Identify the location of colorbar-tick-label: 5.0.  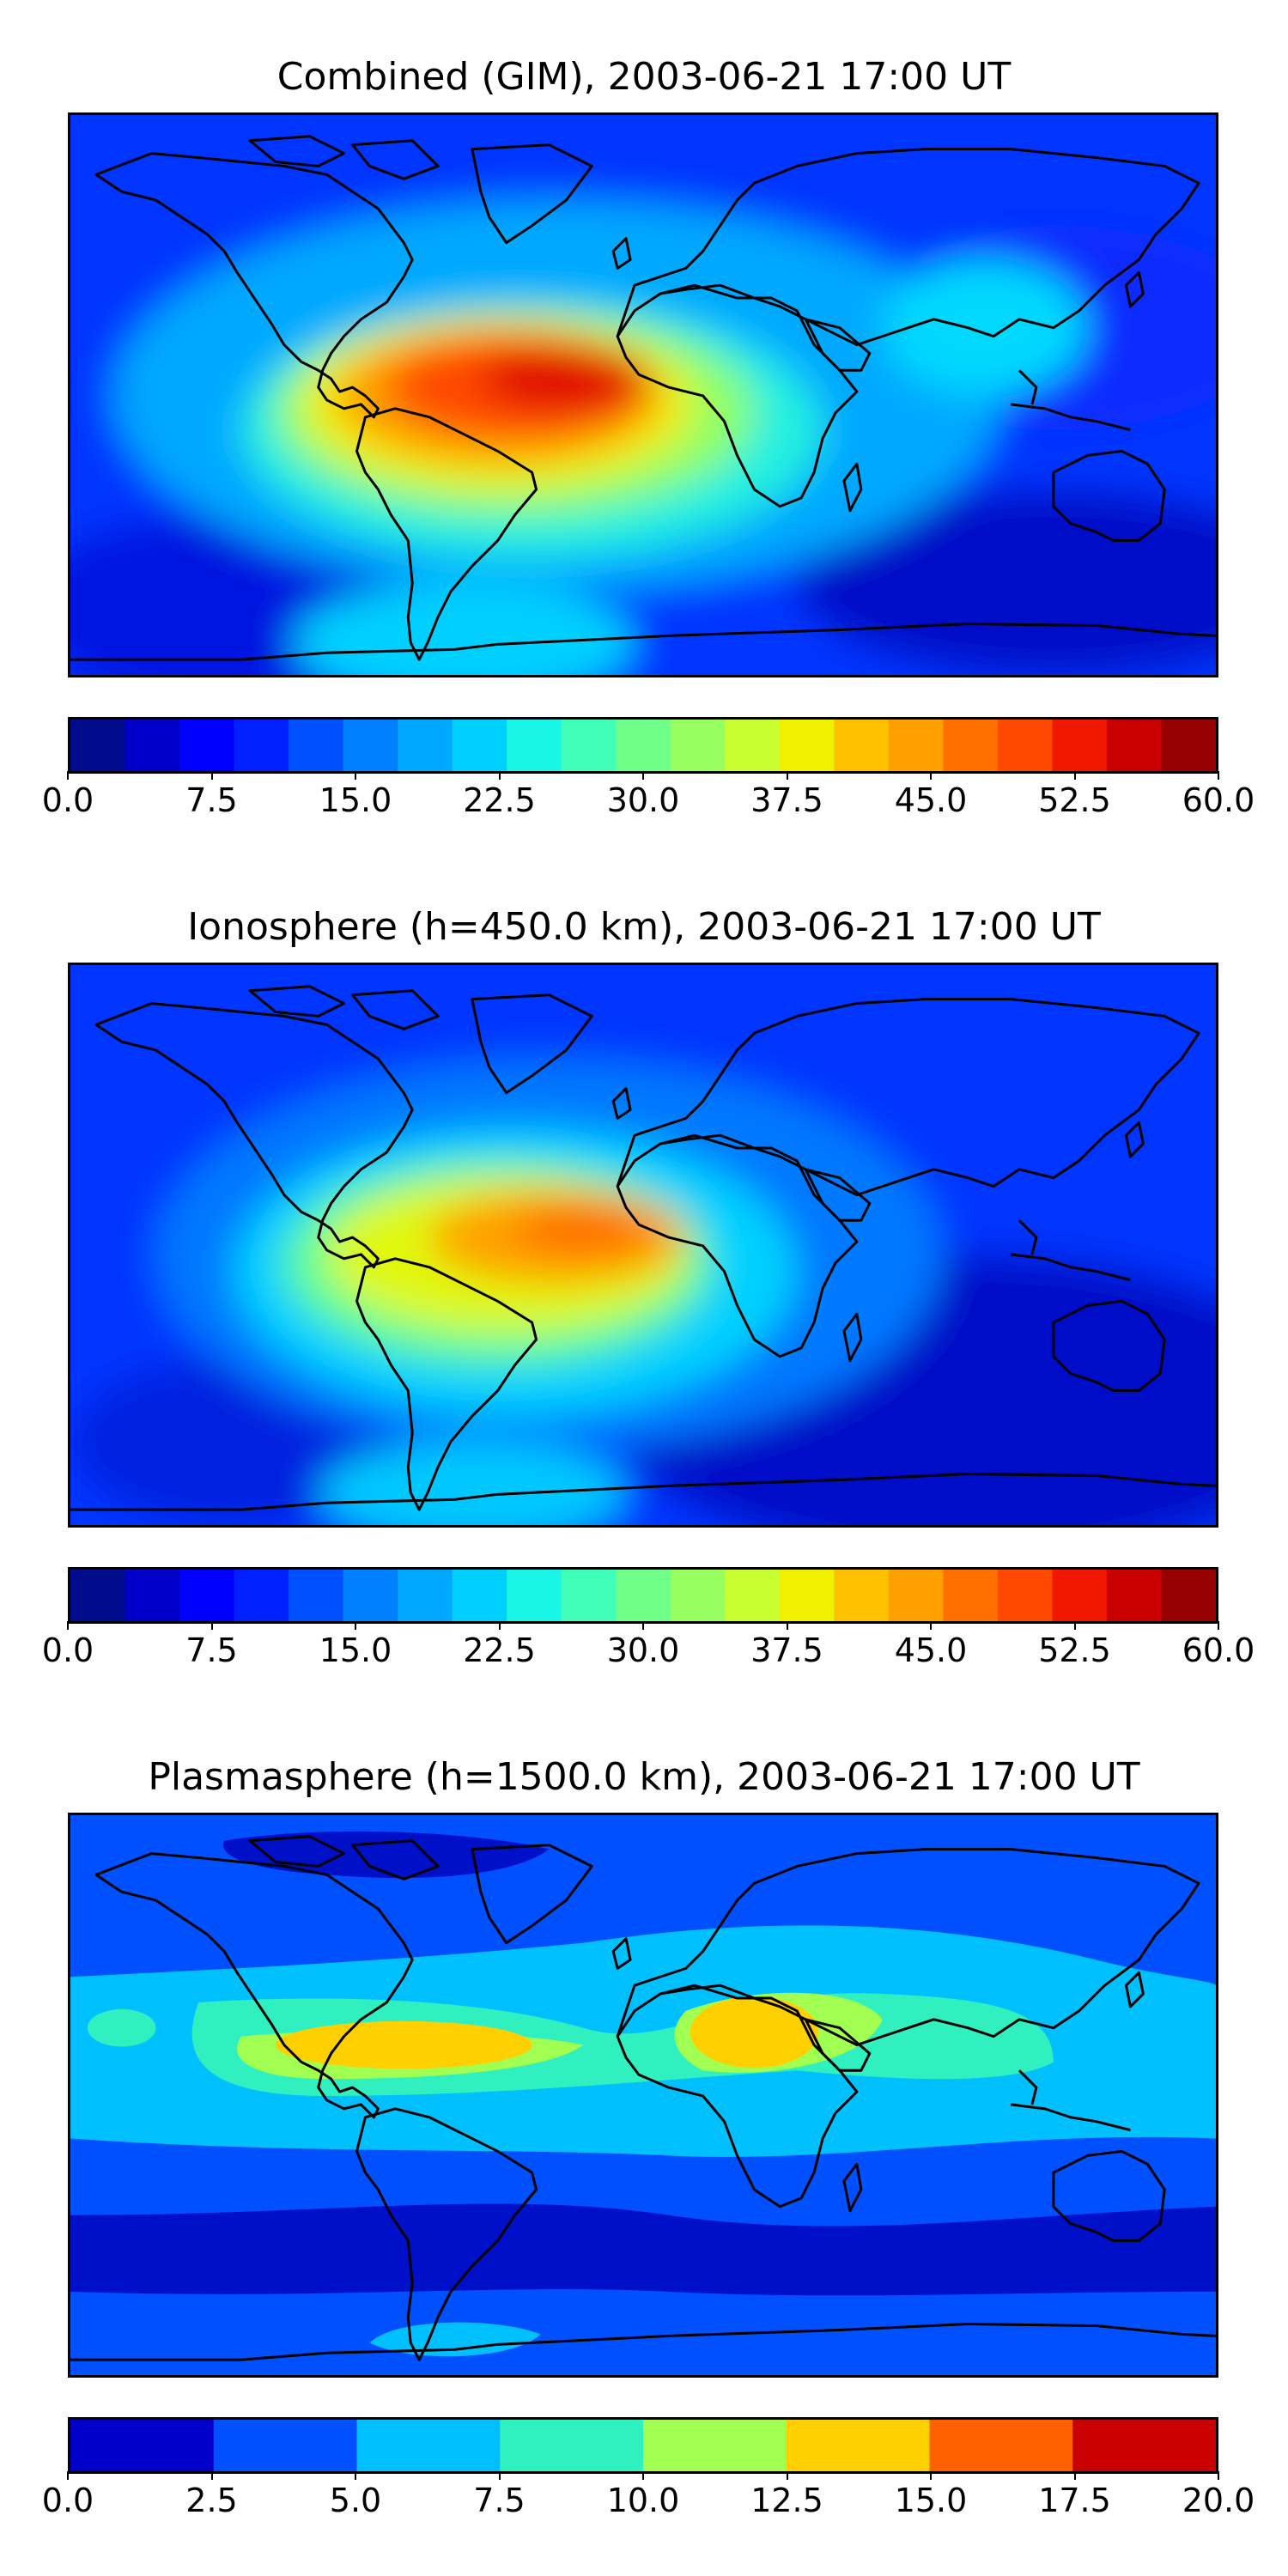
(355, 2500).